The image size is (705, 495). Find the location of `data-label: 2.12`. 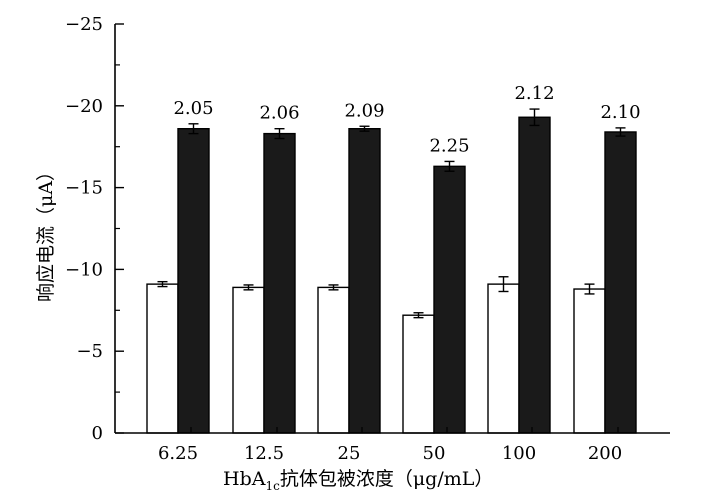

data-label: 2.12 is located at coordinates (534, 93).